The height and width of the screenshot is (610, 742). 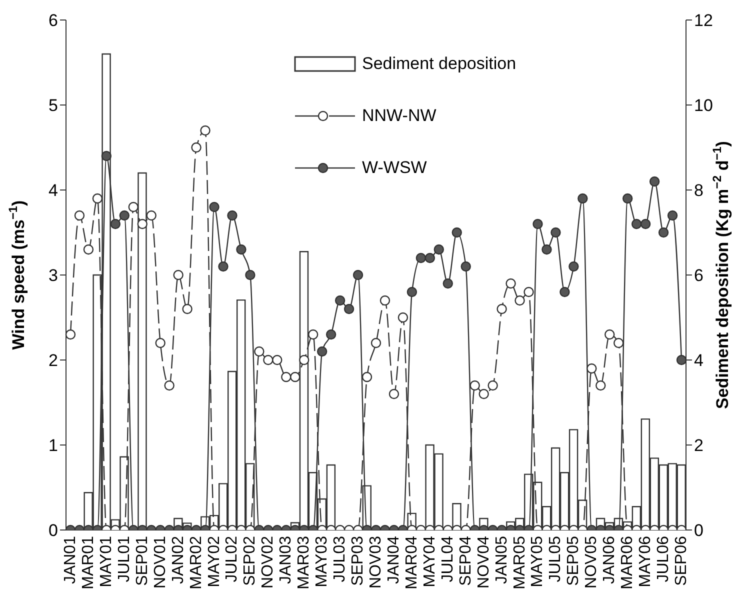 What do you see at coordinates (573, 561) in the screenshot?
I see `x-tick-label: SEP05` at bounding box center [573, 561].